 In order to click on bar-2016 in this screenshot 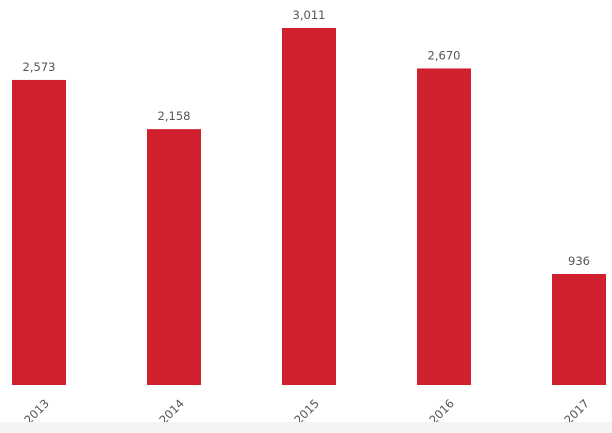, I will do `click(444, 226)`.